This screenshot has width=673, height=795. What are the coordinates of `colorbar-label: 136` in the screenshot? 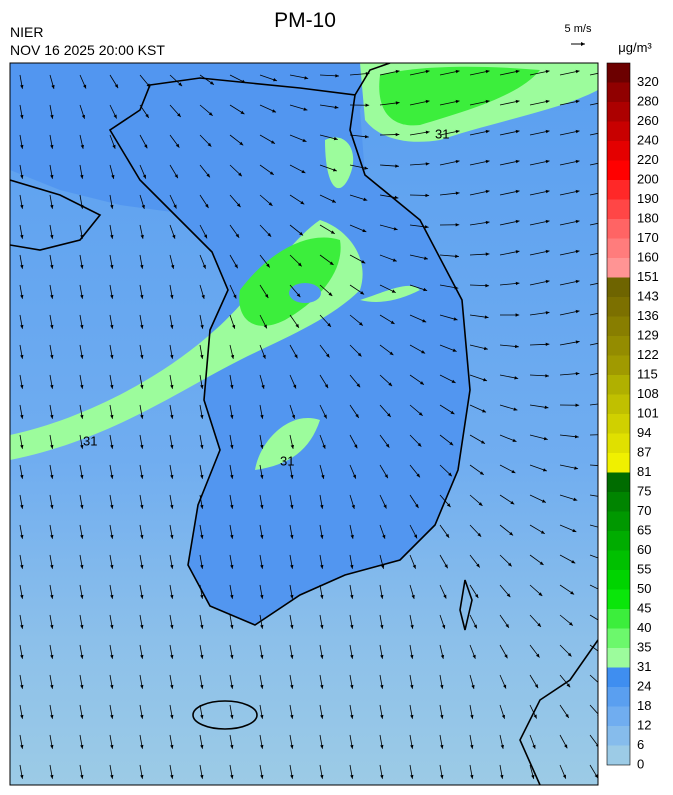 It's located at (648, 315).